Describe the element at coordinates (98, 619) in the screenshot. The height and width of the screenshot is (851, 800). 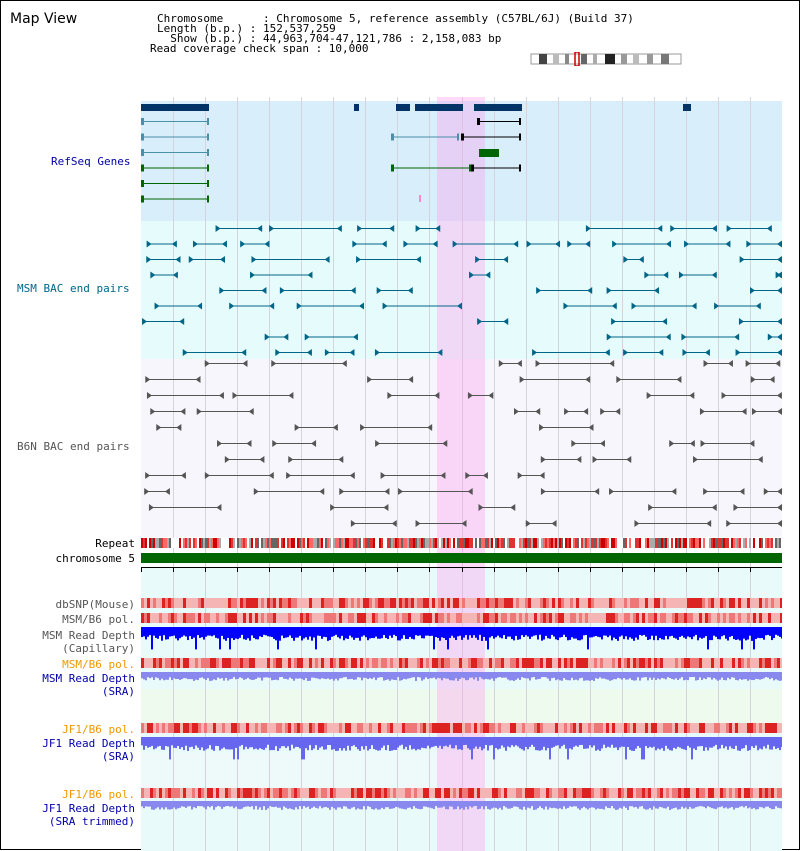
I see `track-label-msm-b6-pol-1: MSM/B6 pol.` at that location.